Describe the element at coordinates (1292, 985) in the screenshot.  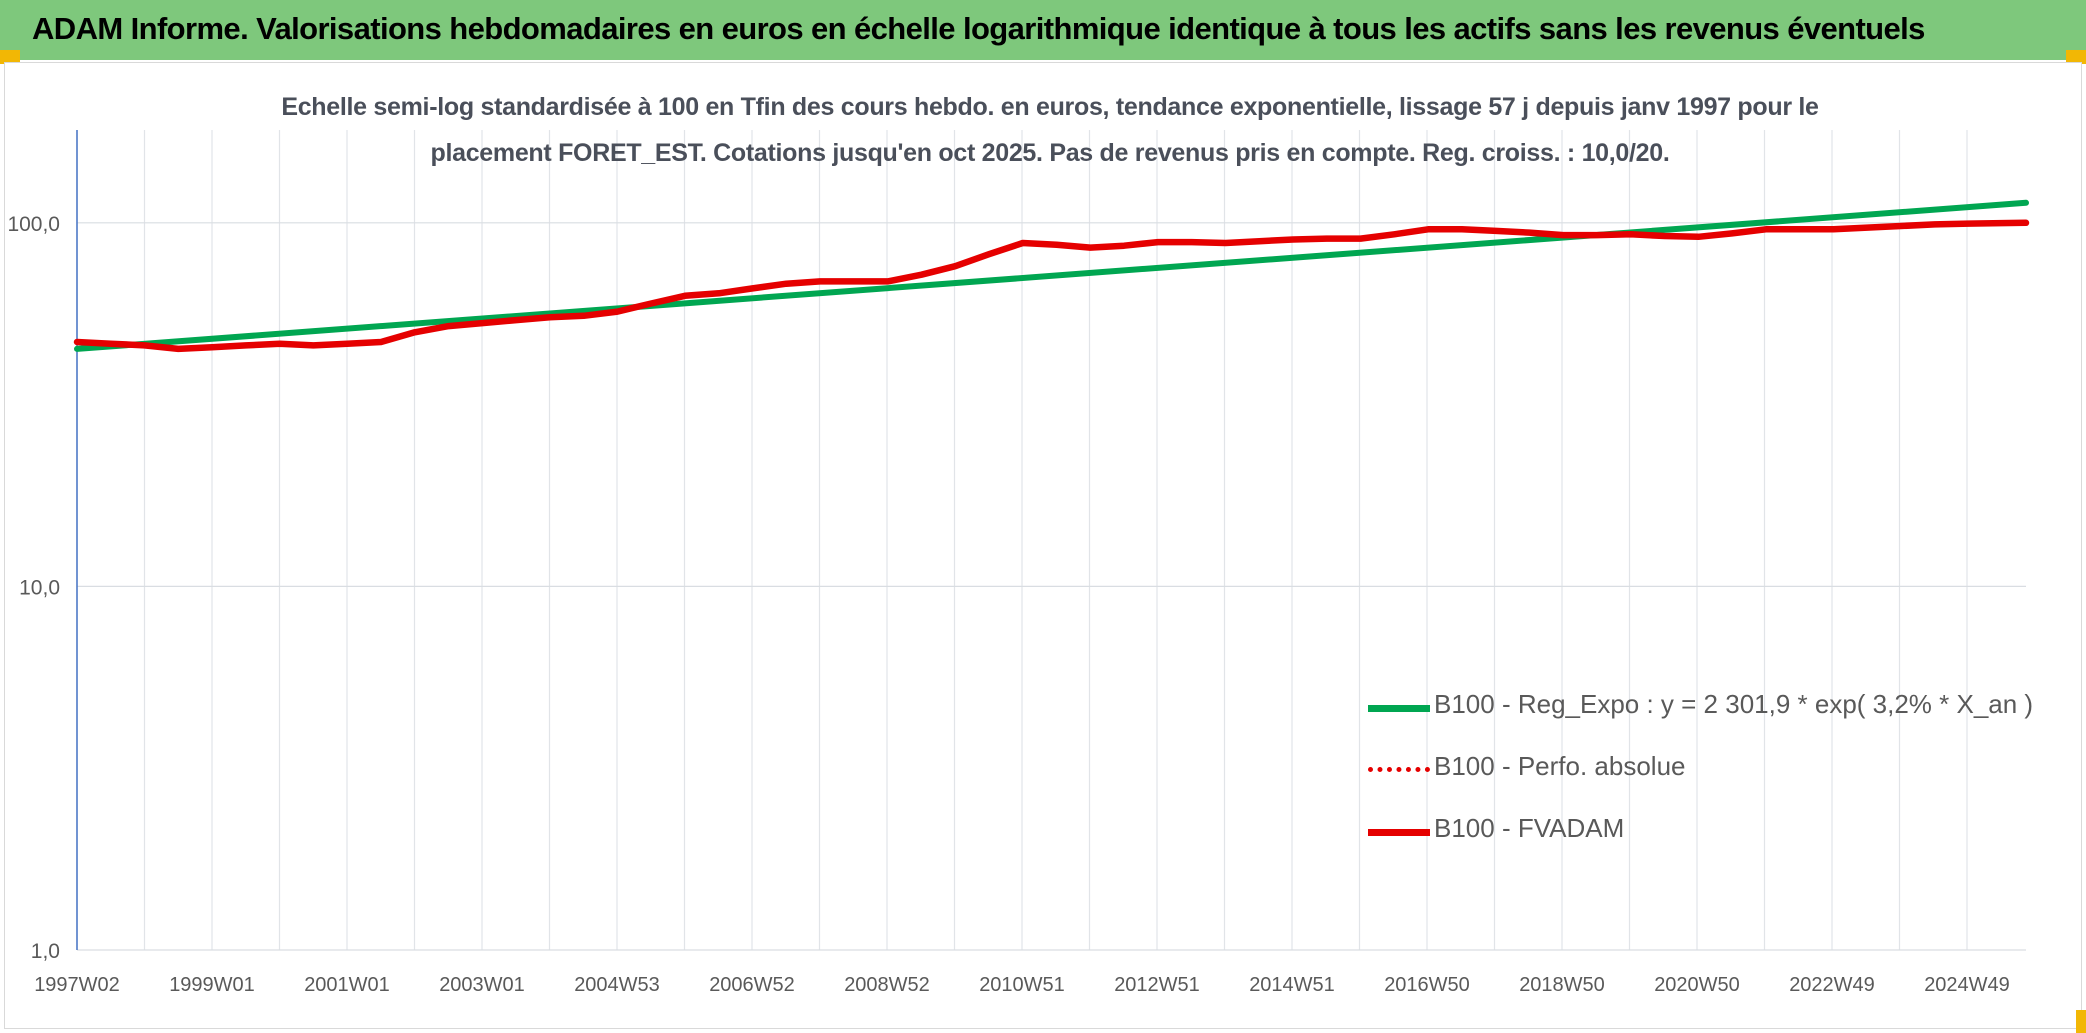
I see `x-tick-label: 2014W51` at that location.